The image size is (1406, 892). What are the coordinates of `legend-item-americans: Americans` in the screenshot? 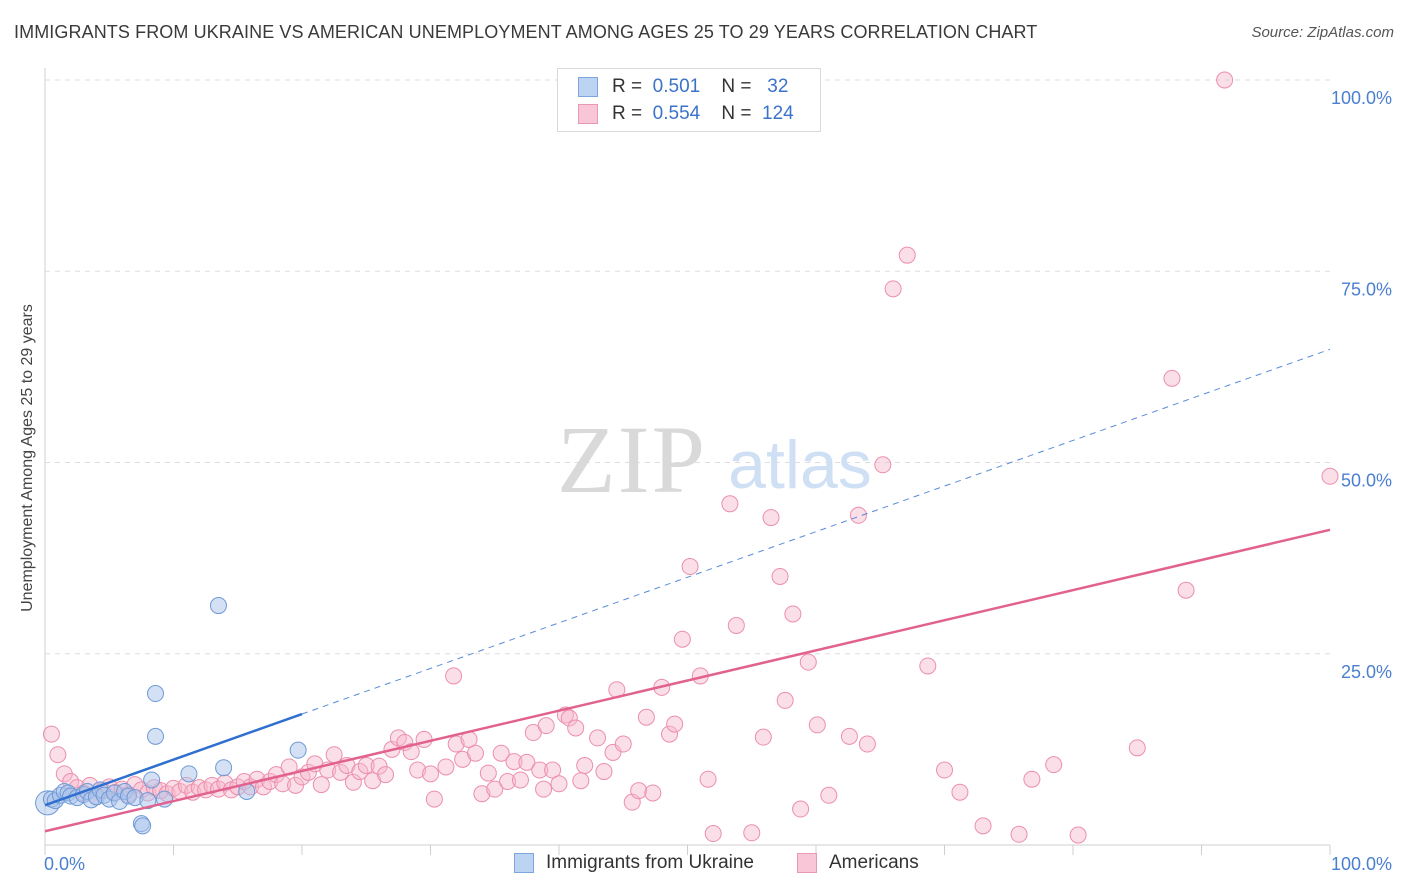 It's located at (858, 863).